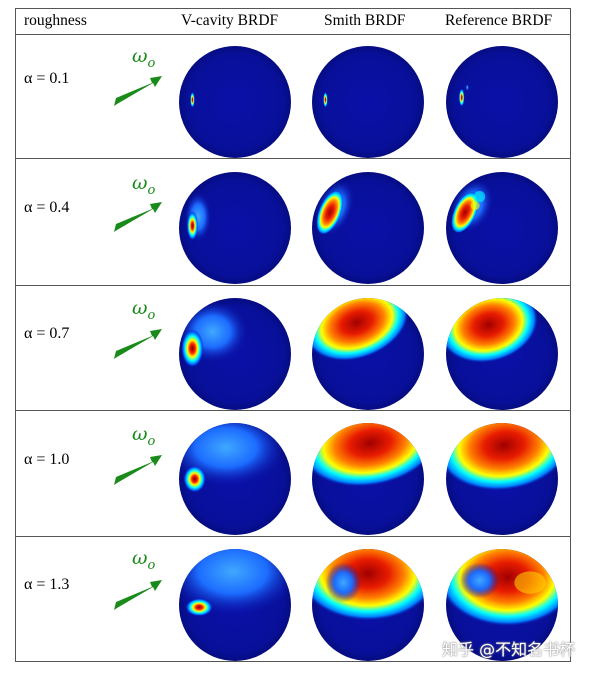 The width and height of the screenshot is (600, 674). I want to click on alpha-label: α = 1.3, so click(47, 584).